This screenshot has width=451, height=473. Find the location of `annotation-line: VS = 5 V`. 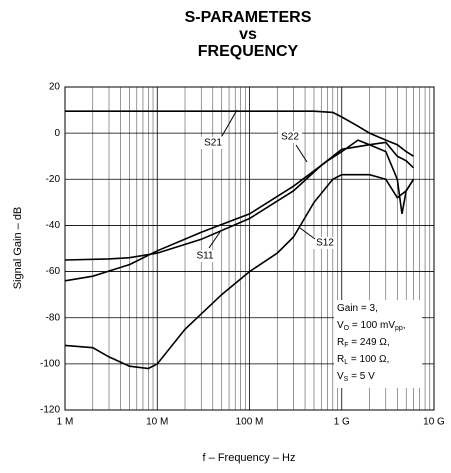

annotation-line: VS = 5 V is located at coordinates (356, 377).